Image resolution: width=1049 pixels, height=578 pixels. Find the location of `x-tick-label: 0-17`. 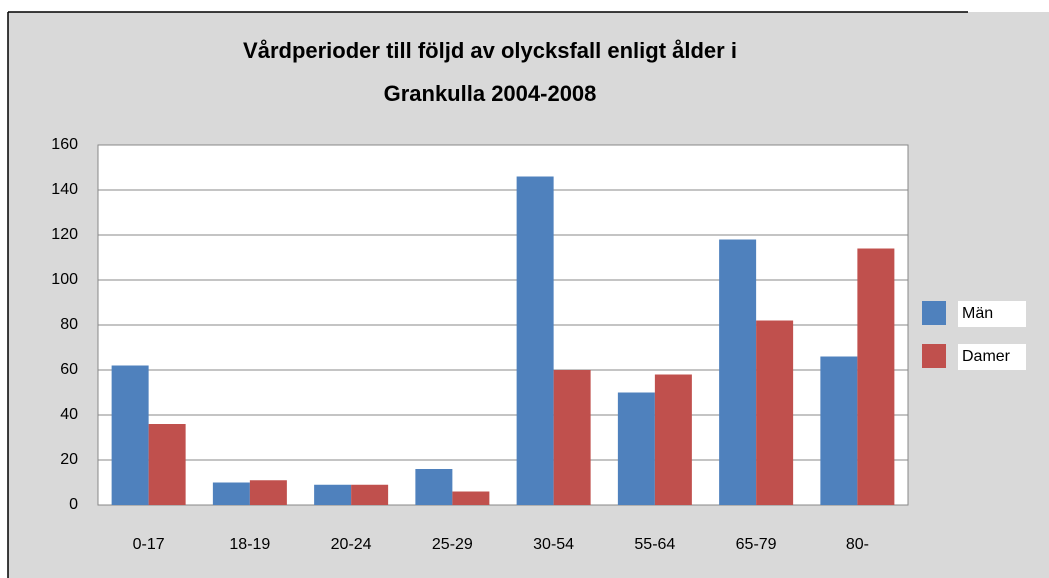

x-tick-label: 0-17 is located at coordinates (149, 544).